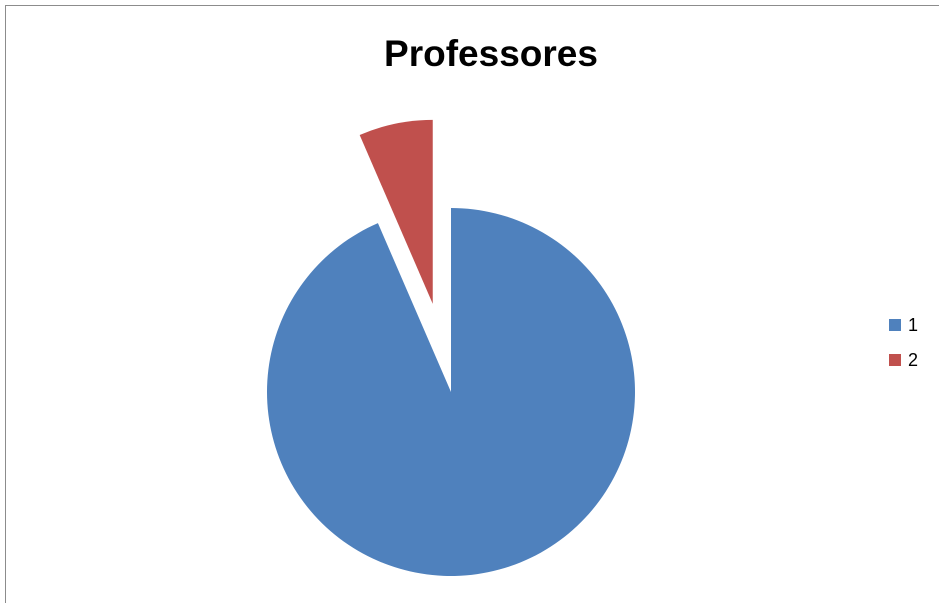 Image resolution: width=941 pixels, height=603 pixels. Describe the element at coordinates (903, 360) in the screenshot. I see `legend-item-2: 2` at that location.